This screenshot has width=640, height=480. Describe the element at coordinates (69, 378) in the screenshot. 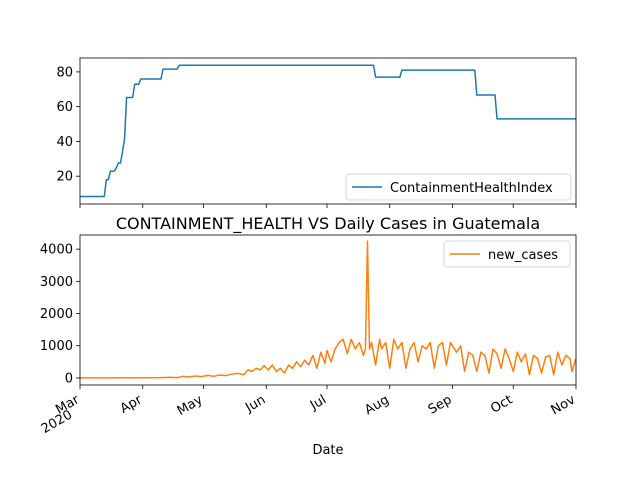

I see `y-tick-label: 0` at that location.